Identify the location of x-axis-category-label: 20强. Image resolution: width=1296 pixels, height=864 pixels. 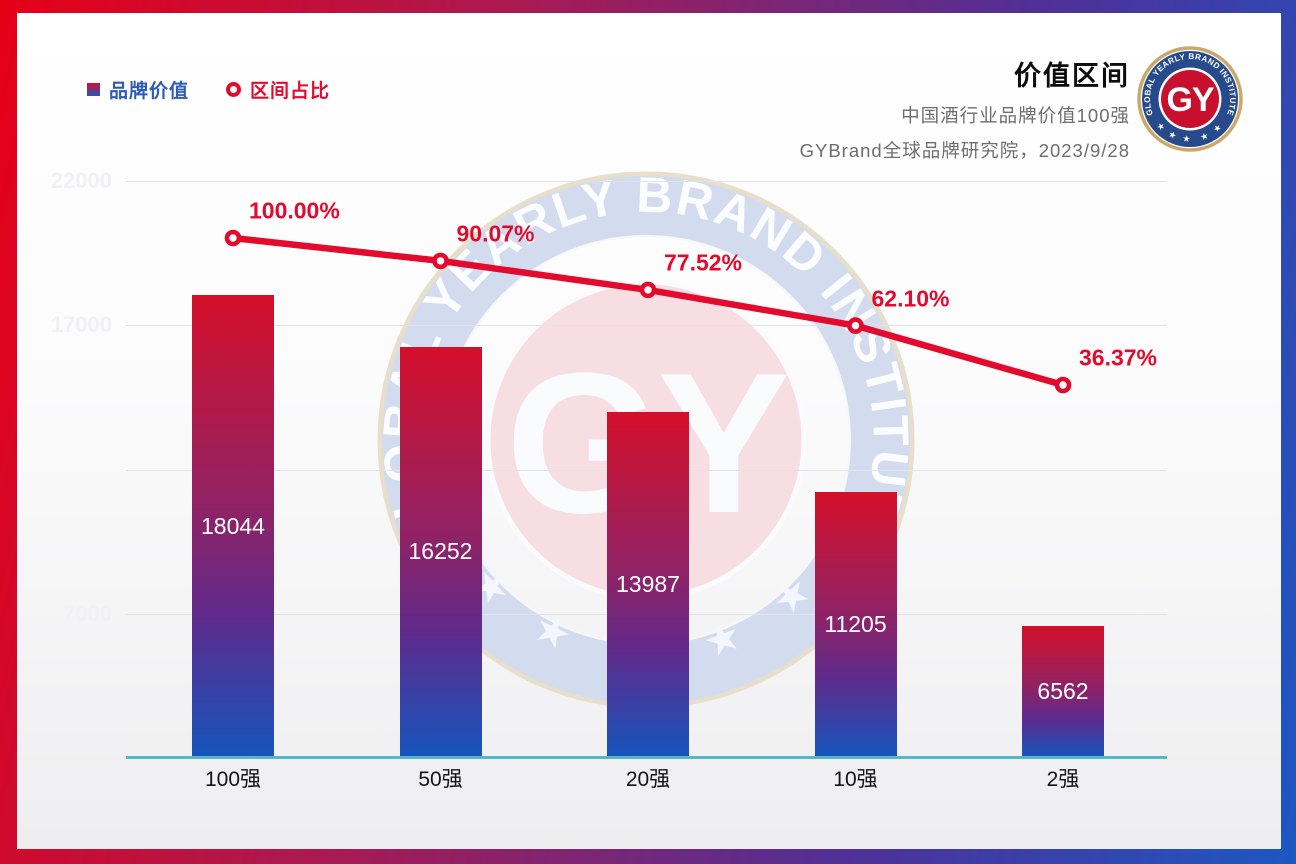
(648, 779).